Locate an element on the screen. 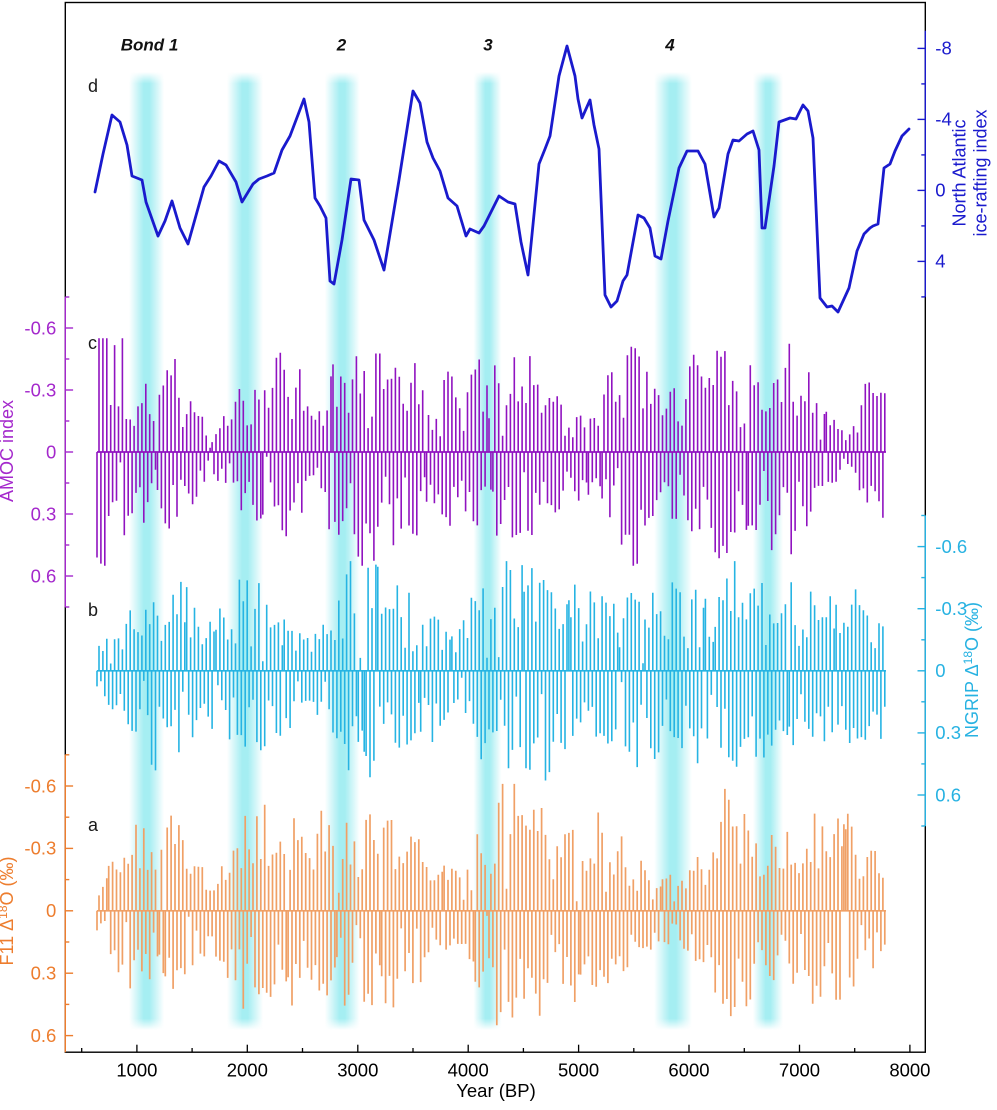 Image resolution: width=997 pixels, height=1110 pixels. svg-text: 2000 is located at coordinates (247, 1070).